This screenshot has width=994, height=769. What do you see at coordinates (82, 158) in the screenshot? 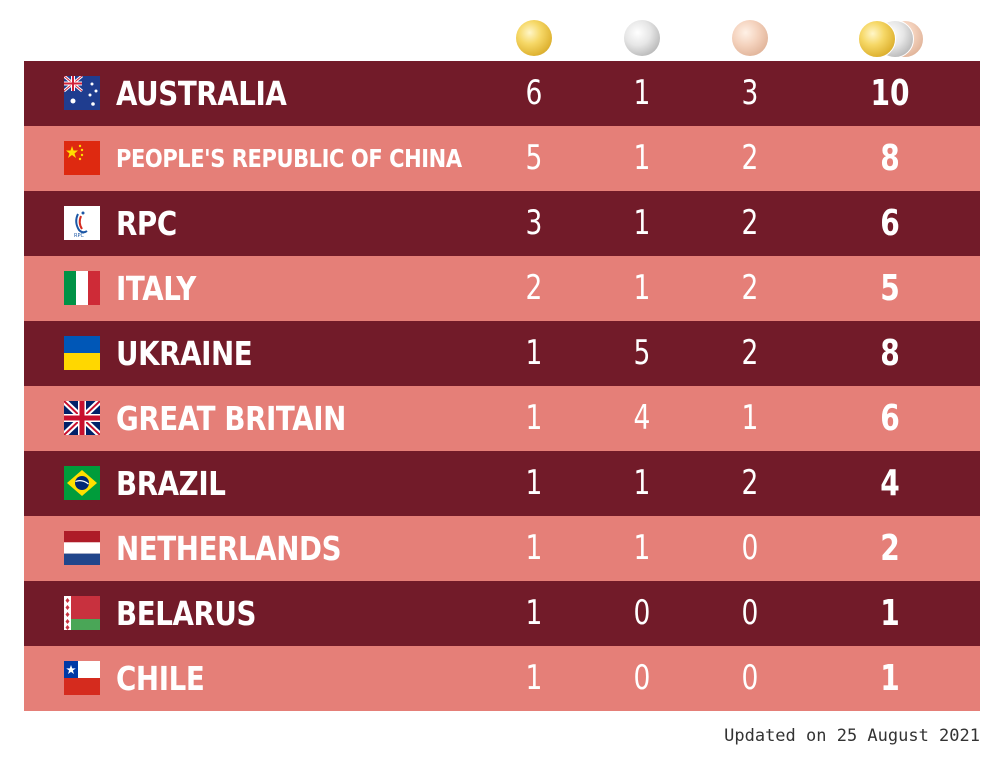
I see `china-flag-icon` at bounding box center [82, 158].